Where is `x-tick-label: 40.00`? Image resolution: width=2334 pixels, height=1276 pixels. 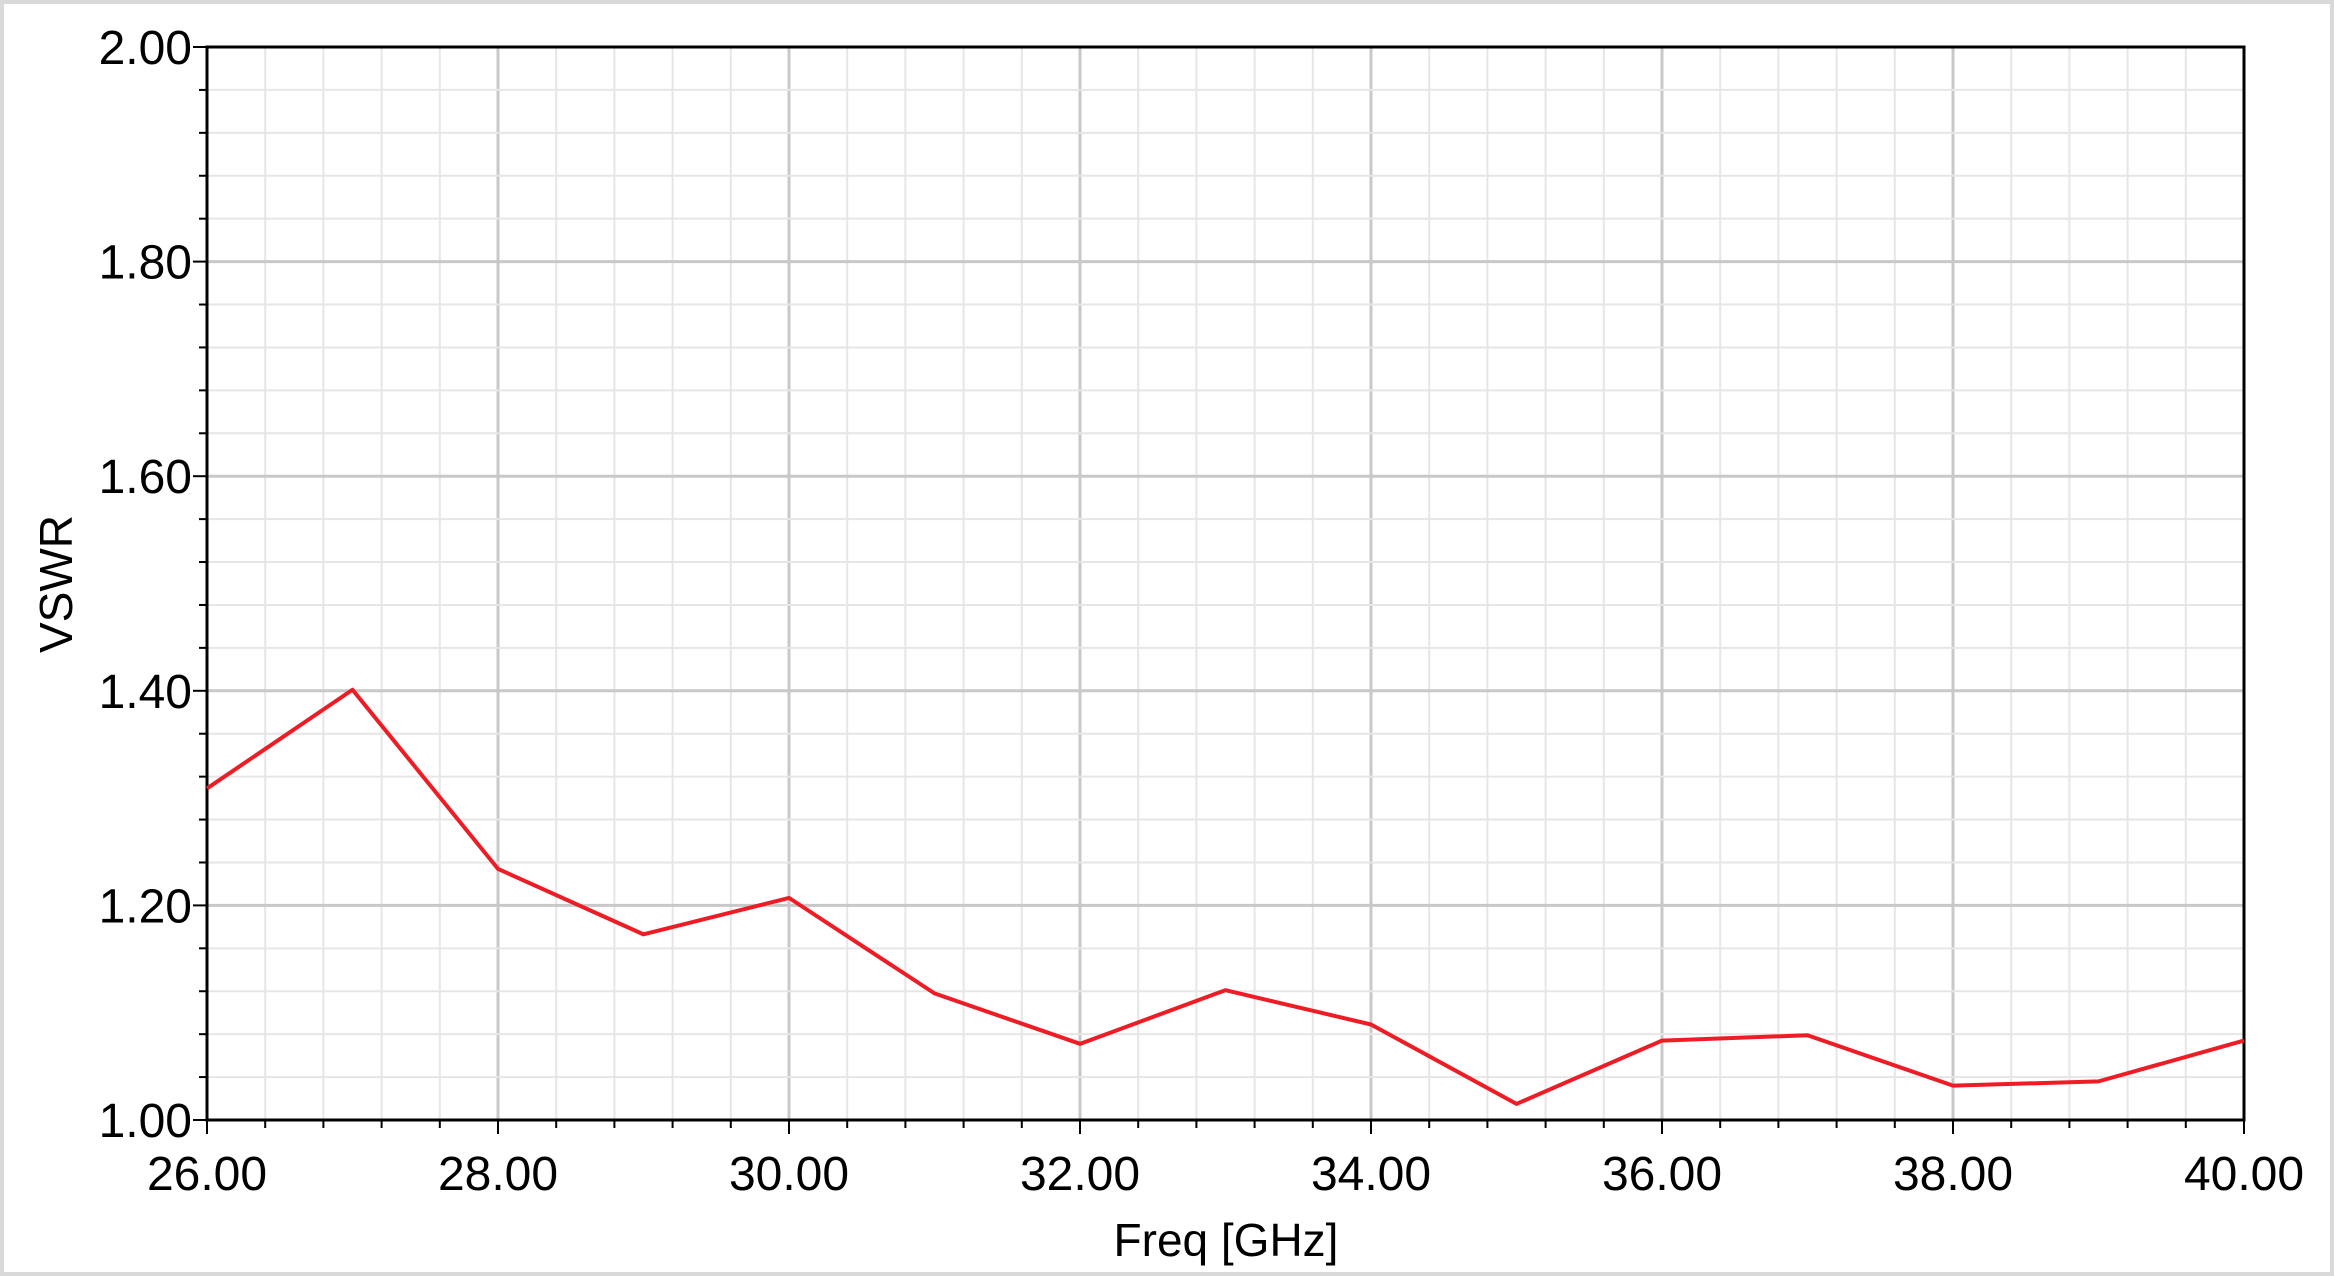
x-tick-label: 40.00 is located at coordinates (2244, 1174).